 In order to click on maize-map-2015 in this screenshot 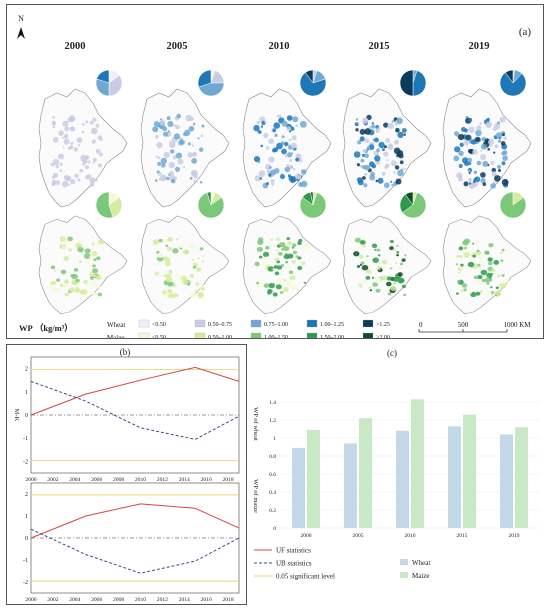, I will do `click(387, 265)`.